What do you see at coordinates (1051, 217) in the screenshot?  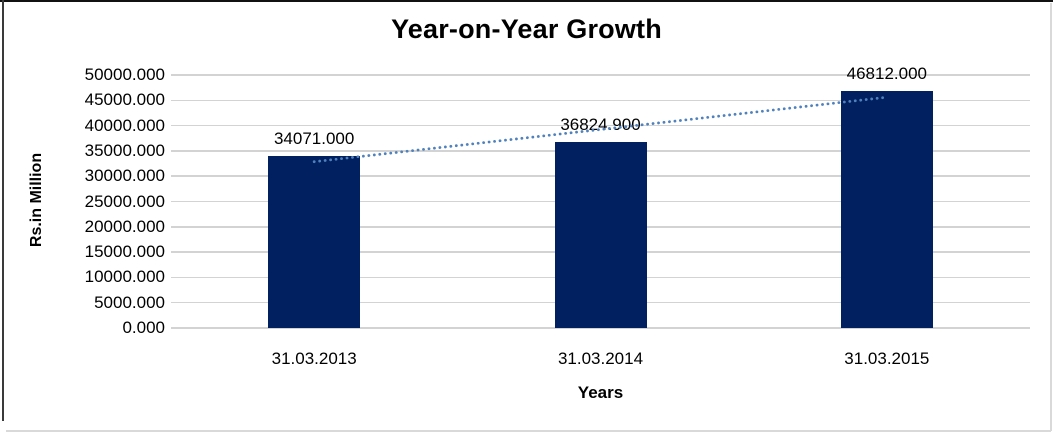 I see `chart-right-border` at bounding box center [1051, 217].